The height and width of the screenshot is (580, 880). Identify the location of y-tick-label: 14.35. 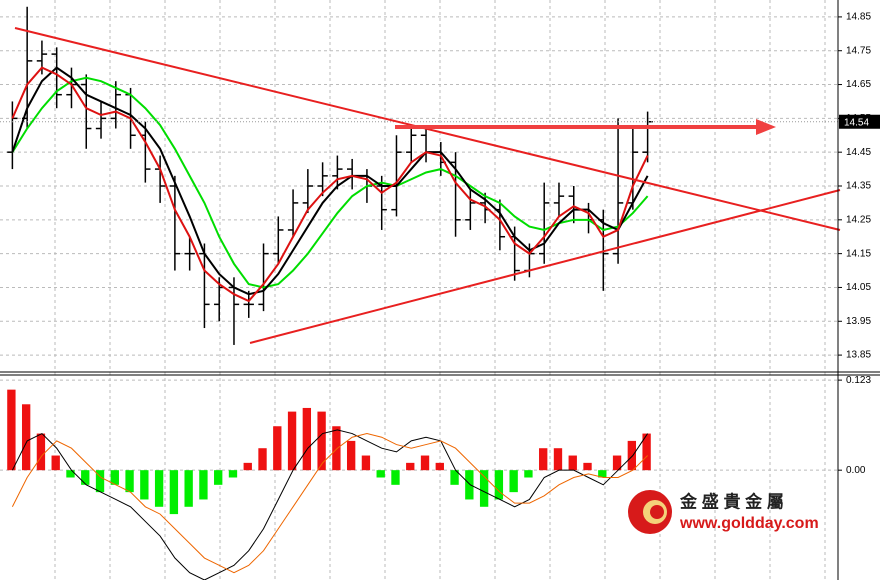
(858, 186).